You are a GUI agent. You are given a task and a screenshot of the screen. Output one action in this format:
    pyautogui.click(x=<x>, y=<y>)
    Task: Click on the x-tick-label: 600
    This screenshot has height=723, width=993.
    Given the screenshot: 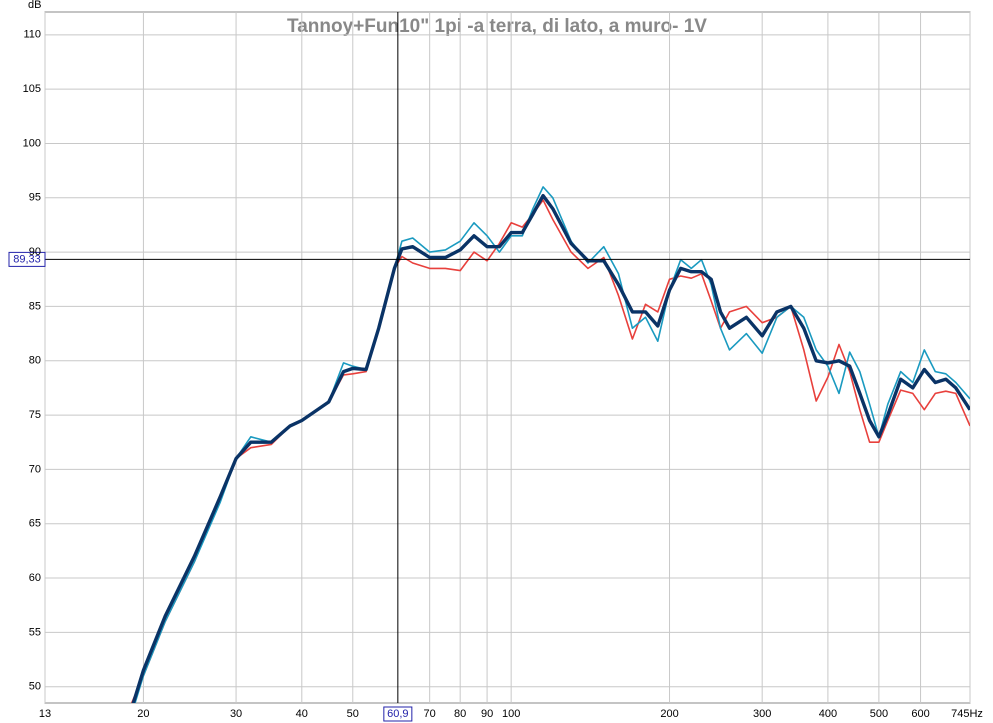 What is the action you would take?
    pyautogui.click(x=920, y=714)
    